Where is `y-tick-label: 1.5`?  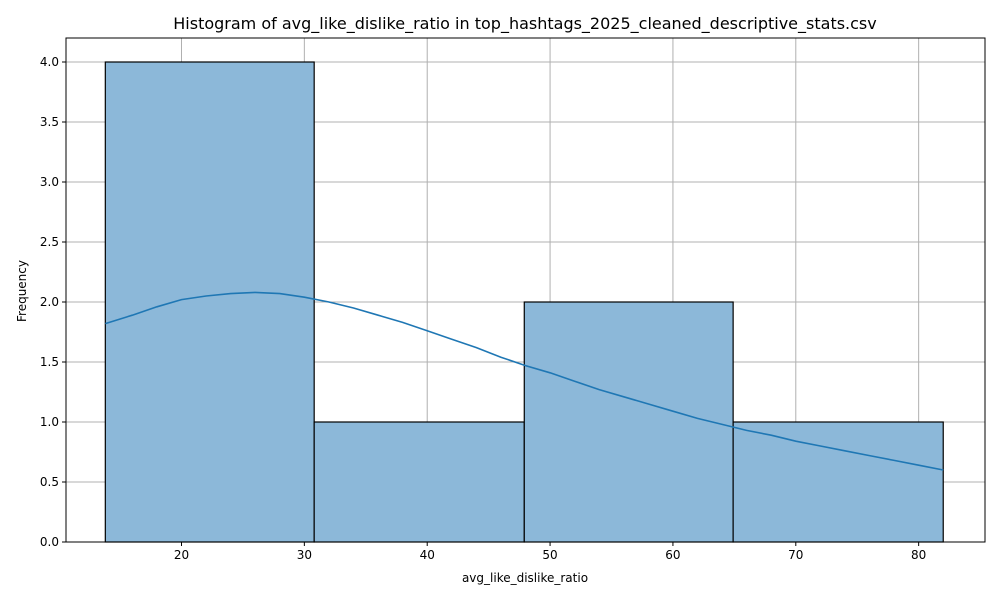 y-tick-label: 1.5 is located at coordinates (49, 362).